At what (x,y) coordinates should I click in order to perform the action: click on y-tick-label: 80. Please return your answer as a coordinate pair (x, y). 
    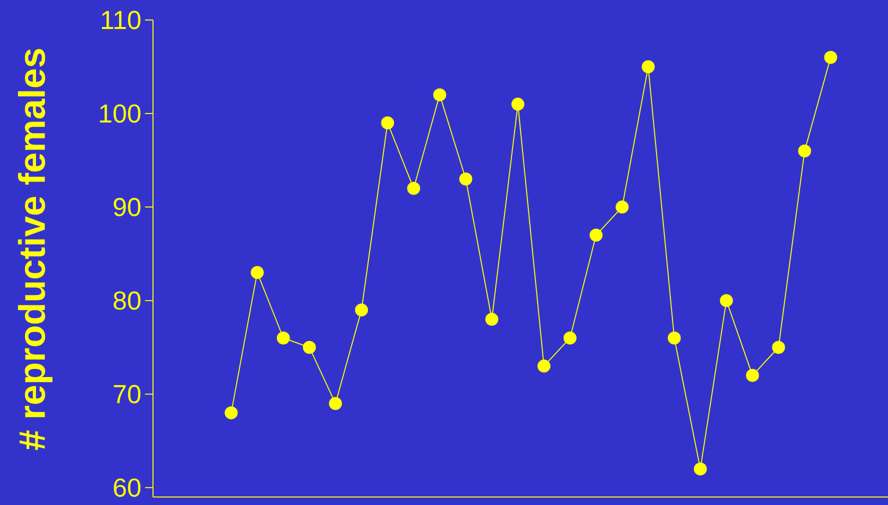
    Looking at the image, I should click on (127, 300).